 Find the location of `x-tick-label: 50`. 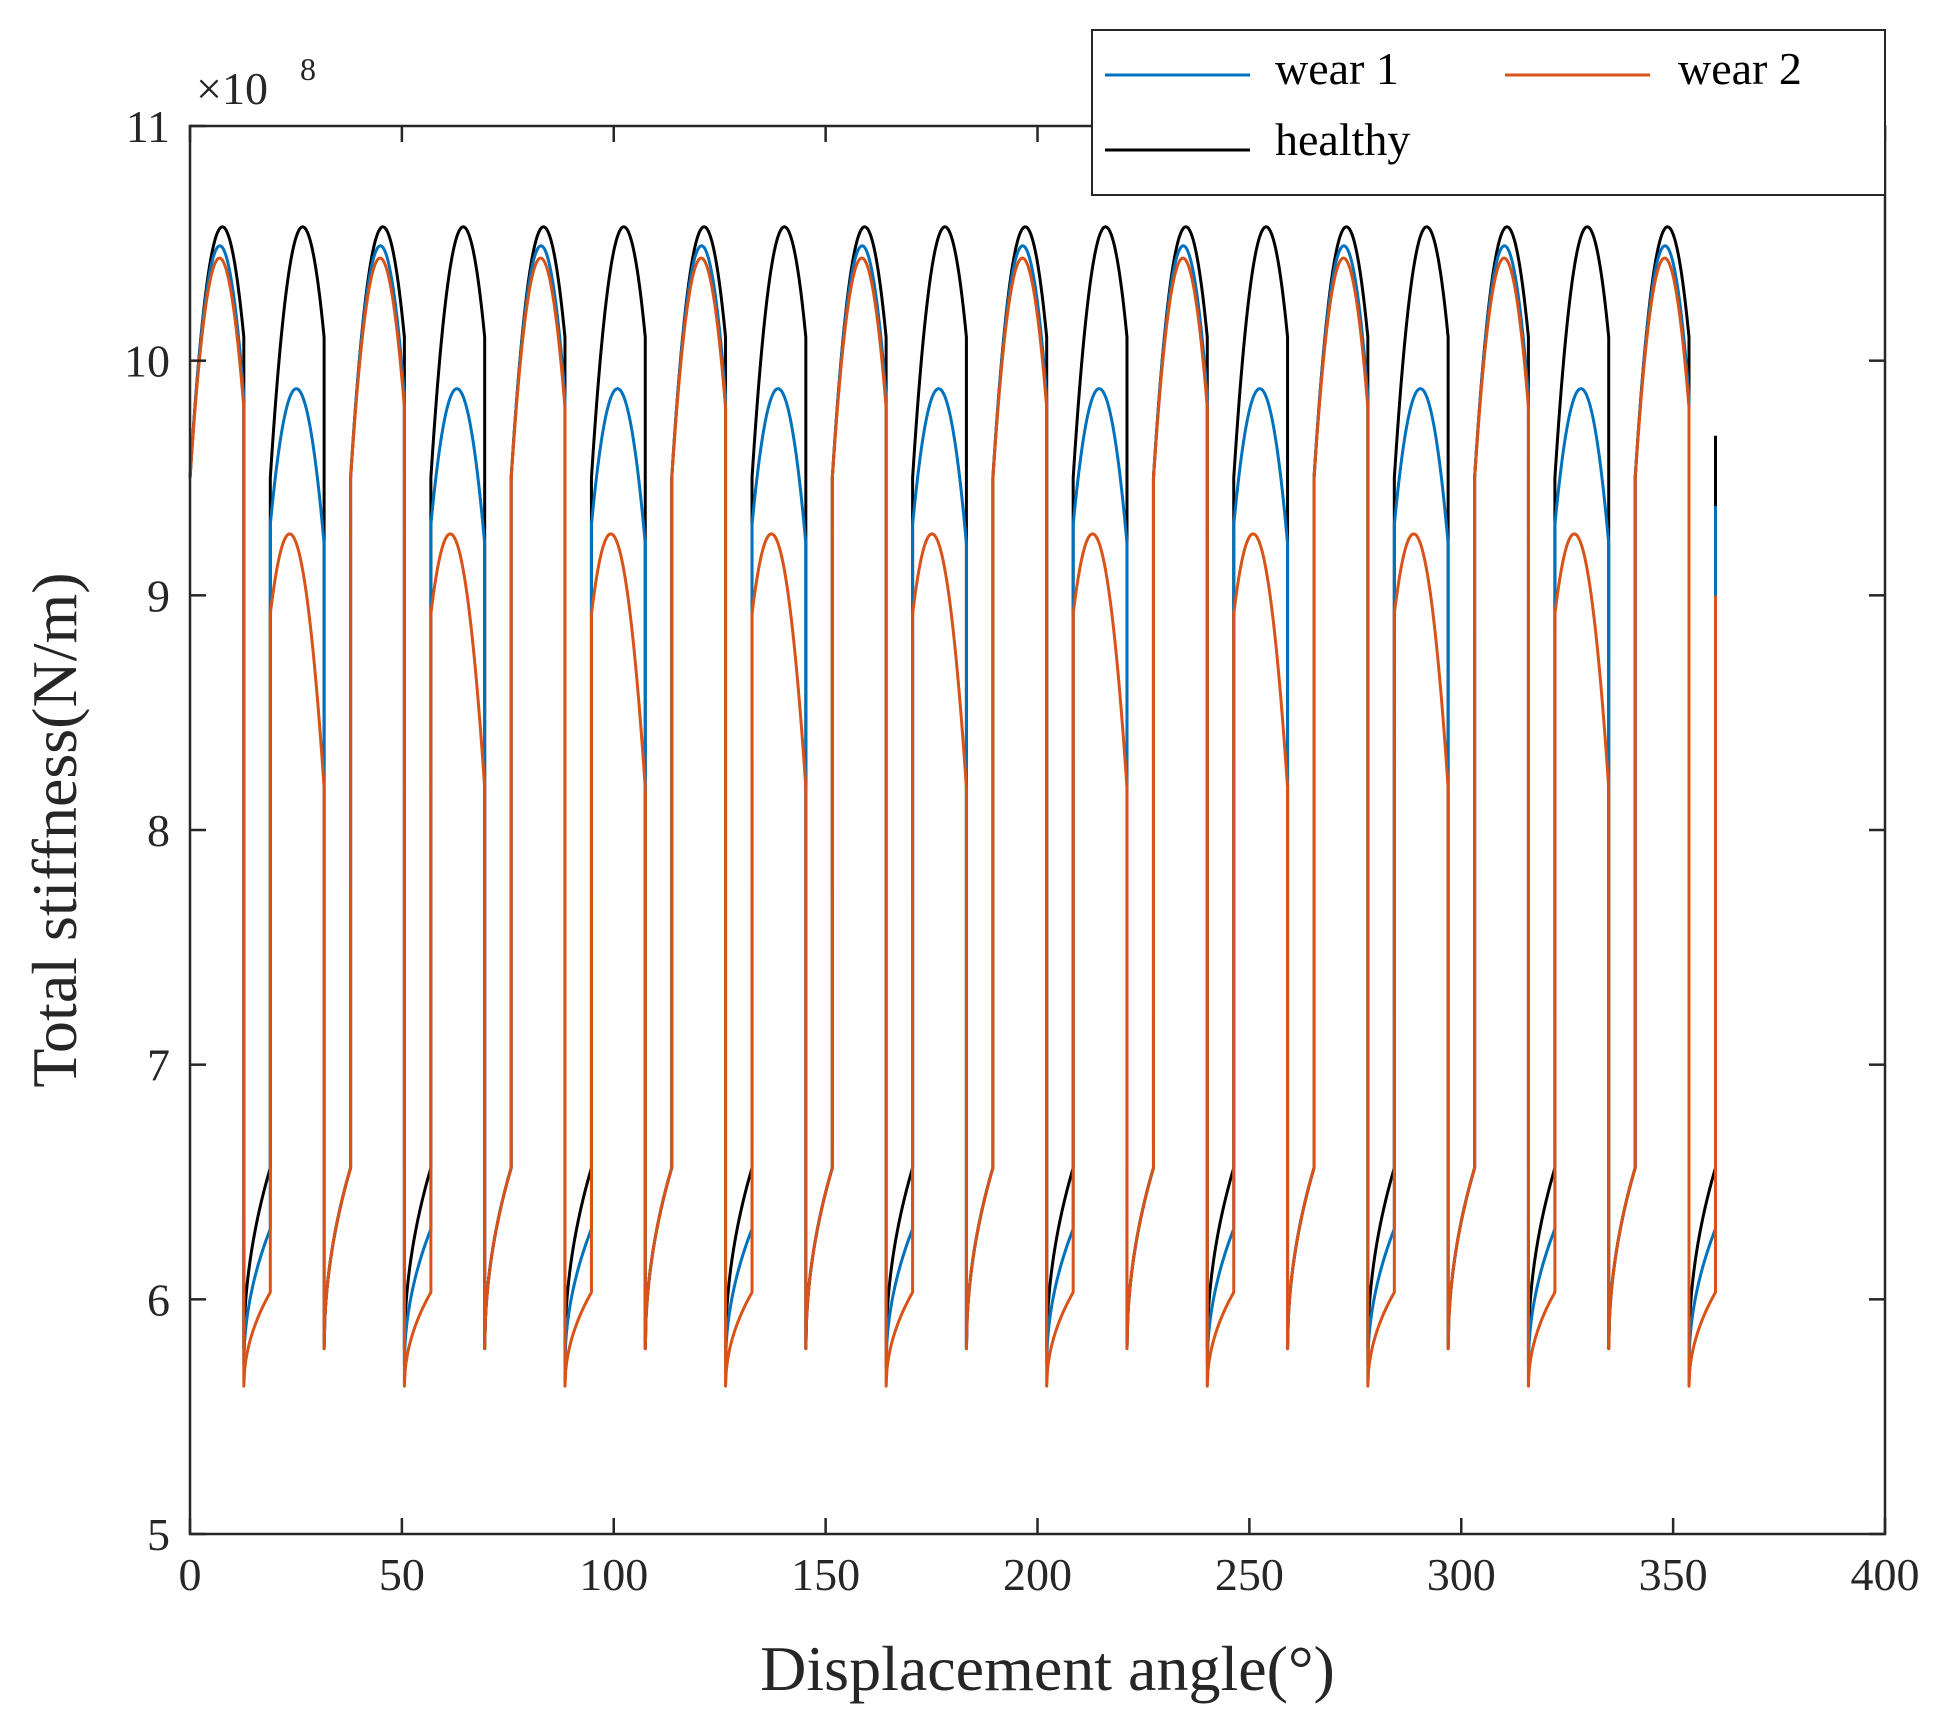

x-tick-label: 50 is located at coordinates (402, 1574).